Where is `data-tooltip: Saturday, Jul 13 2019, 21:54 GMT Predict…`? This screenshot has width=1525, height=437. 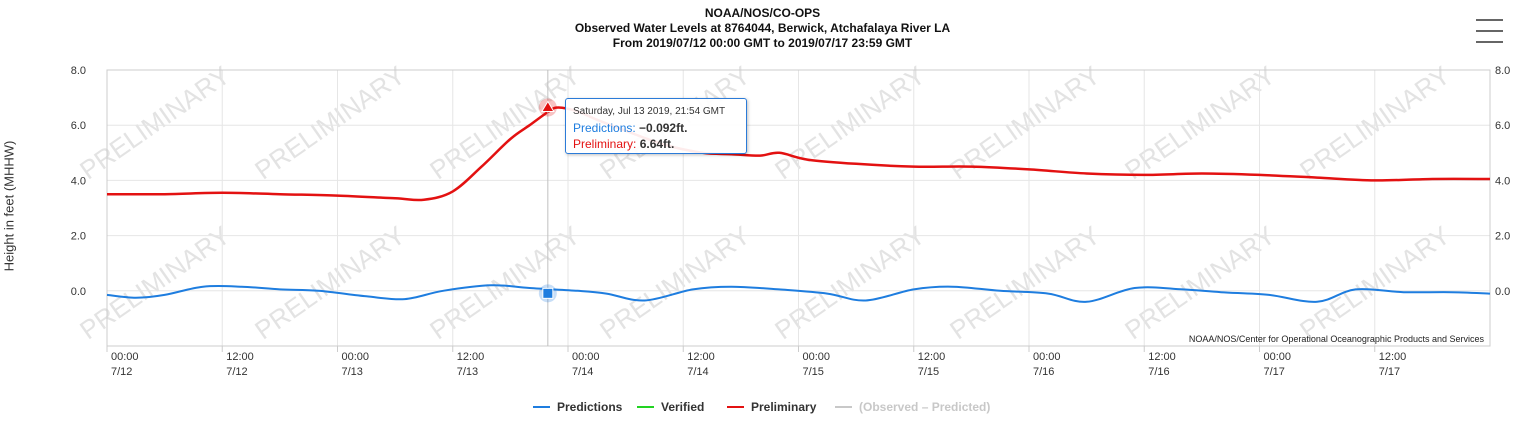
data-tooltip: Saturday, Jul 13 2019, 21:54 GMT Predict… is located at coordinates (656, 126).